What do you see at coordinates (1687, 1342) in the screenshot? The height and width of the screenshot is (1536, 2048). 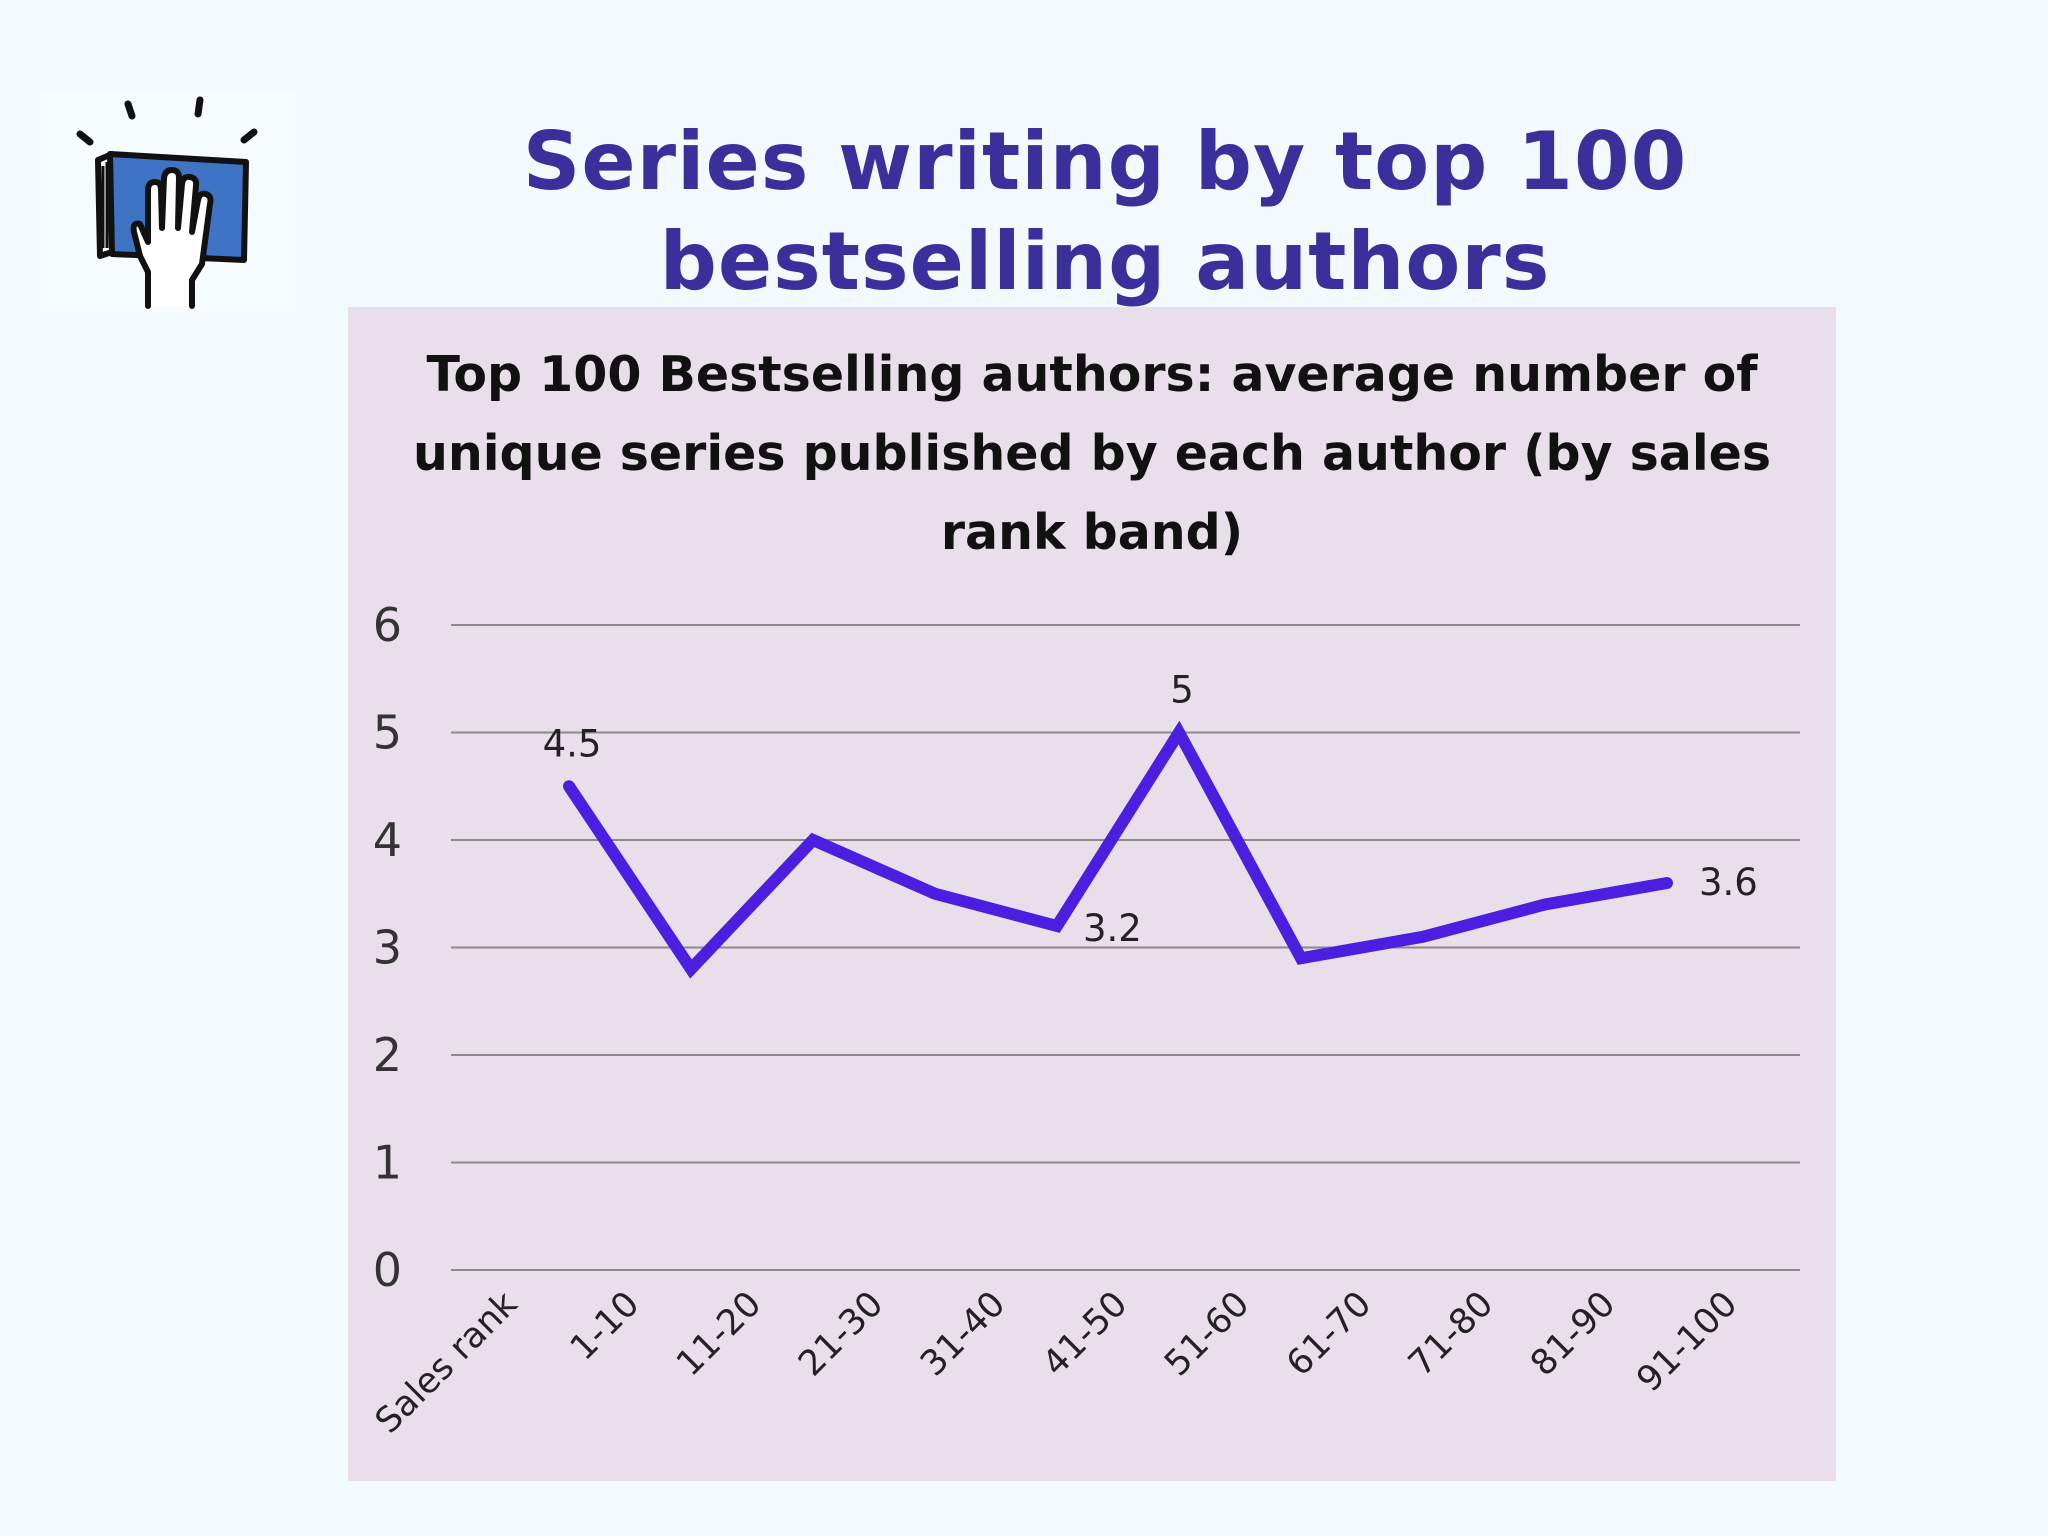 I see `x-tick-label: 91-100` at bounding box center [1687, 1342].